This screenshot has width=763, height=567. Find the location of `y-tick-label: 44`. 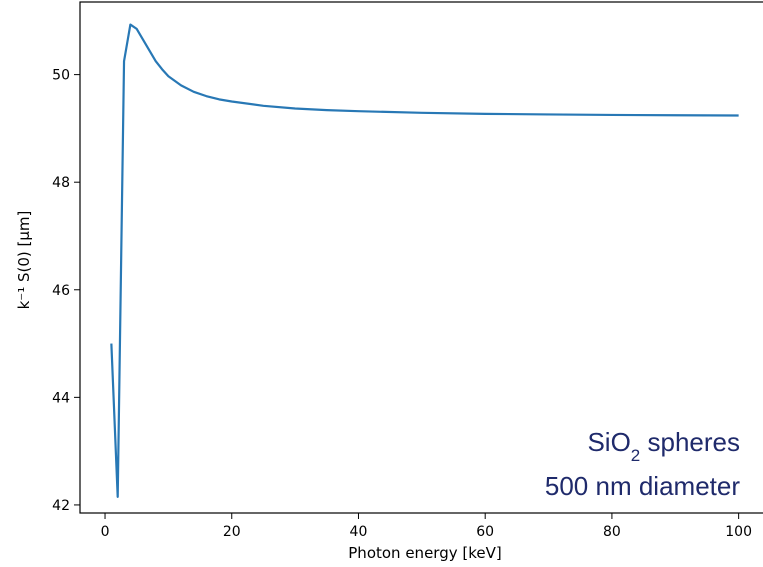

y-tick-label: 44 is located at coordinates (61, 398).